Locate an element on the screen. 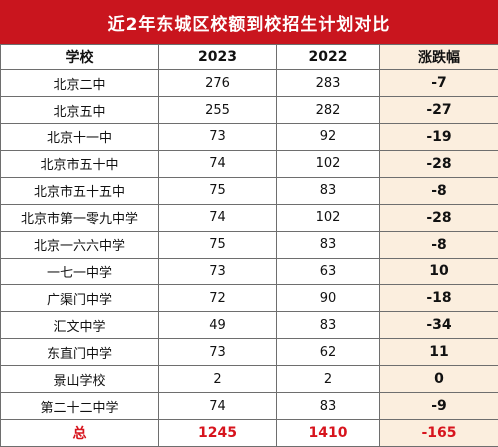 The image size is (498, 447). header-row: 学校 2023 2022 涨跌幅 is located at coordinates (249, 57).